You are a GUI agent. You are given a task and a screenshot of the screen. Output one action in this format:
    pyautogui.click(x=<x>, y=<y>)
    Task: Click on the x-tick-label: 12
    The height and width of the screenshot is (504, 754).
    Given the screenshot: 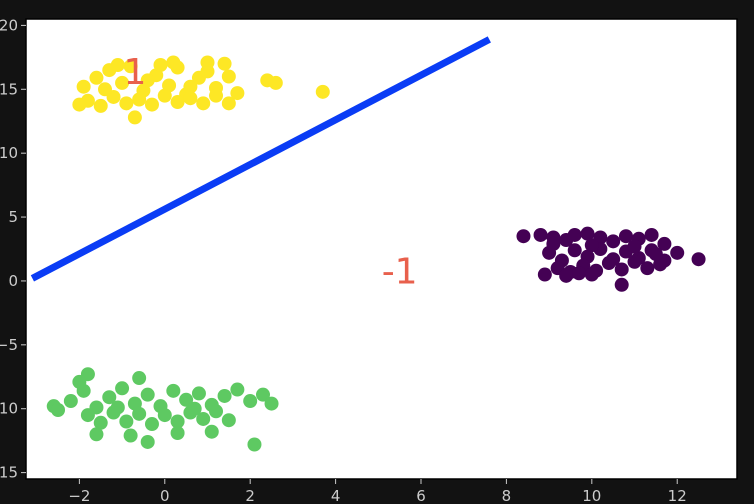 What is the action you would take?
    pyautogui.click(x=677, y=495)
    